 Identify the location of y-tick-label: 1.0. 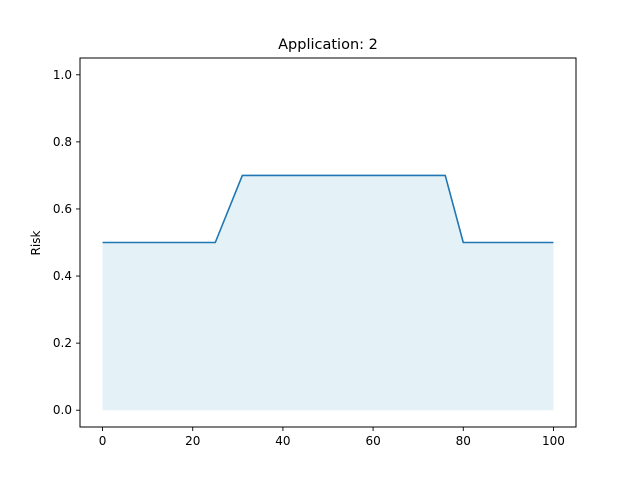
(62, 75).